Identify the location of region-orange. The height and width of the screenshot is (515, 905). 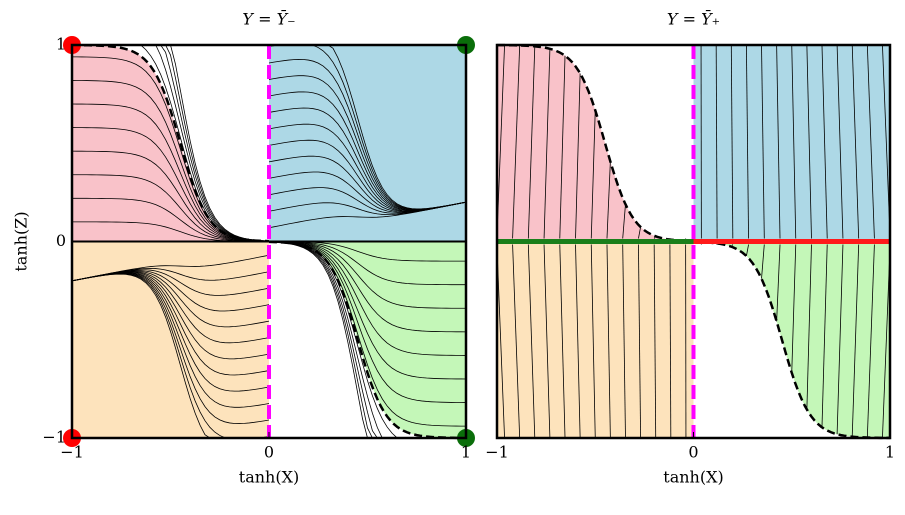
(595, 339).